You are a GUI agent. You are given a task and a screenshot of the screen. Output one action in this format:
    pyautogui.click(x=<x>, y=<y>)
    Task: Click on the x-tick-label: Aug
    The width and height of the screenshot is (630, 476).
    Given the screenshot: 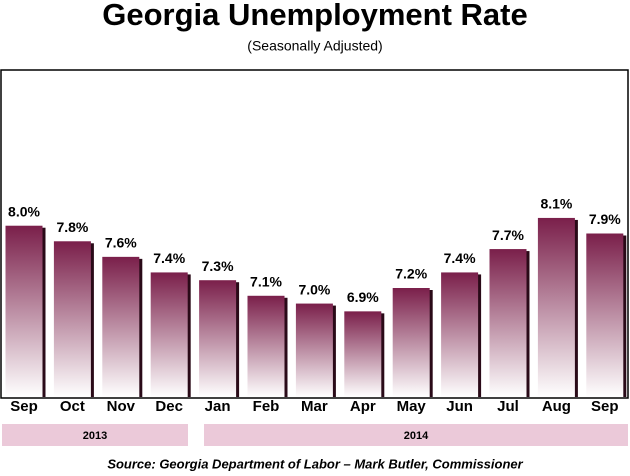 What is the action you would take?
    pyautogui.click(x=556, y=406)
    